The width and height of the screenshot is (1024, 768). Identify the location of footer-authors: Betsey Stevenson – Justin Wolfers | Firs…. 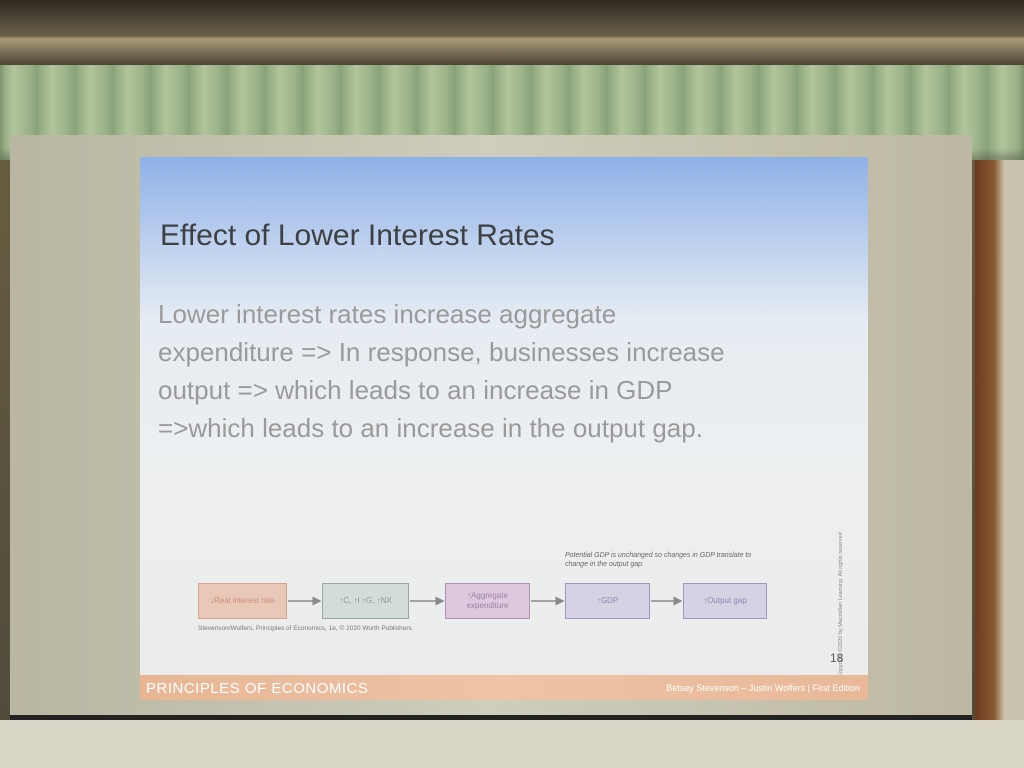
(763, 688).